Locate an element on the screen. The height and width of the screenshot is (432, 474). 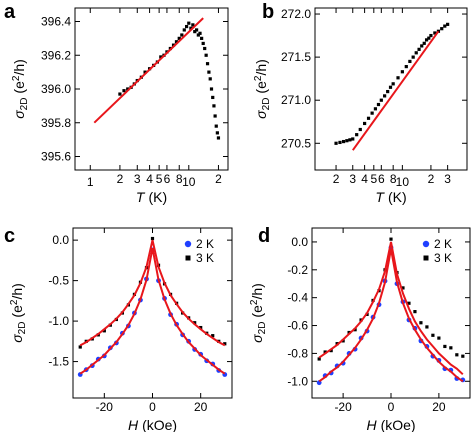
y-tick-label: 396.2 is located at coordinates (56, 55).